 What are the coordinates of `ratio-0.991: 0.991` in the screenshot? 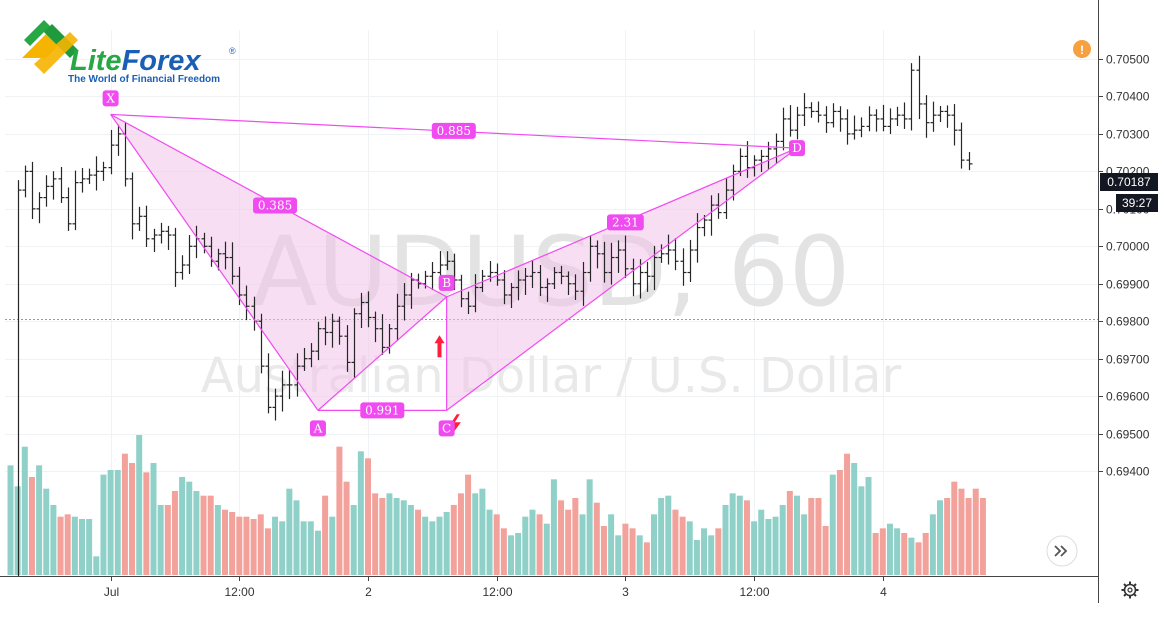 It's located at (382, 410).